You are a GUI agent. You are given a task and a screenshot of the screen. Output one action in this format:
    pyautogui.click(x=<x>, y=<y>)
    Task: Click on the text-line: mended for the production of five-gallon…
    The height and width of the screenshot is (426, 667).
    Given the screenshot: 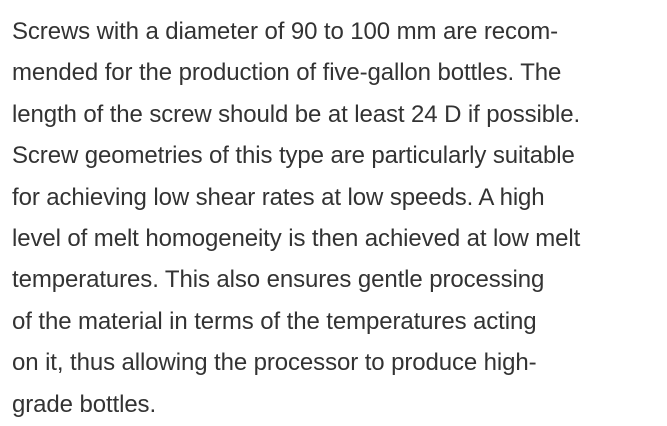 What is the action you would take?
    pyautogui.click(x=287, y=73)
    